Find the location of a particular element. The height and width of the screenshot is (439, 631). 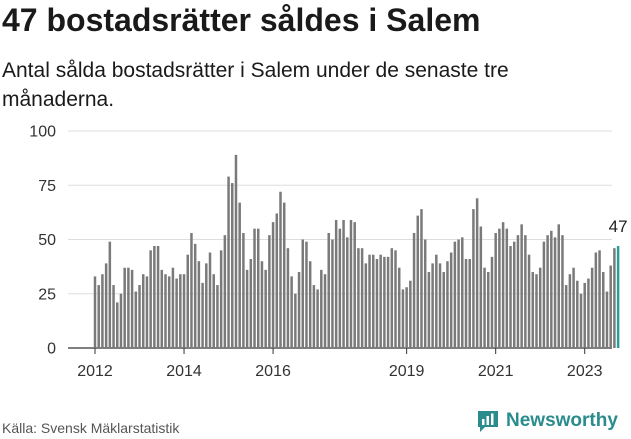

x-tick-label: 2023 is located at coordinates (585, 371).